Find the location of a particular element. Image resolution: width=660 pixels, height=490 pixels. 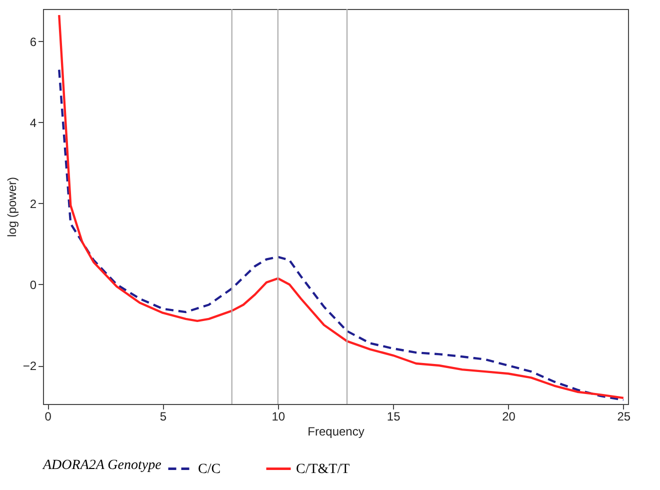

legend-title: ADORA2A Genotype is located at coordinates (102, 465).